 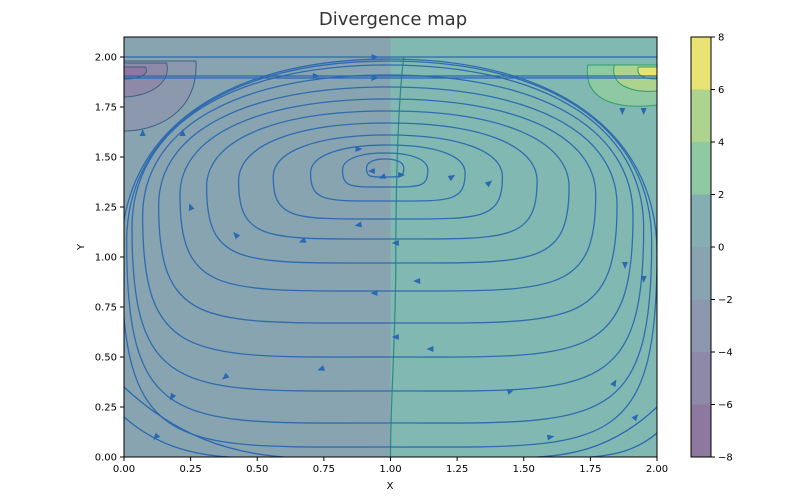 I want to click on y-tick-label: 0.00, so click(x=106, y=458).